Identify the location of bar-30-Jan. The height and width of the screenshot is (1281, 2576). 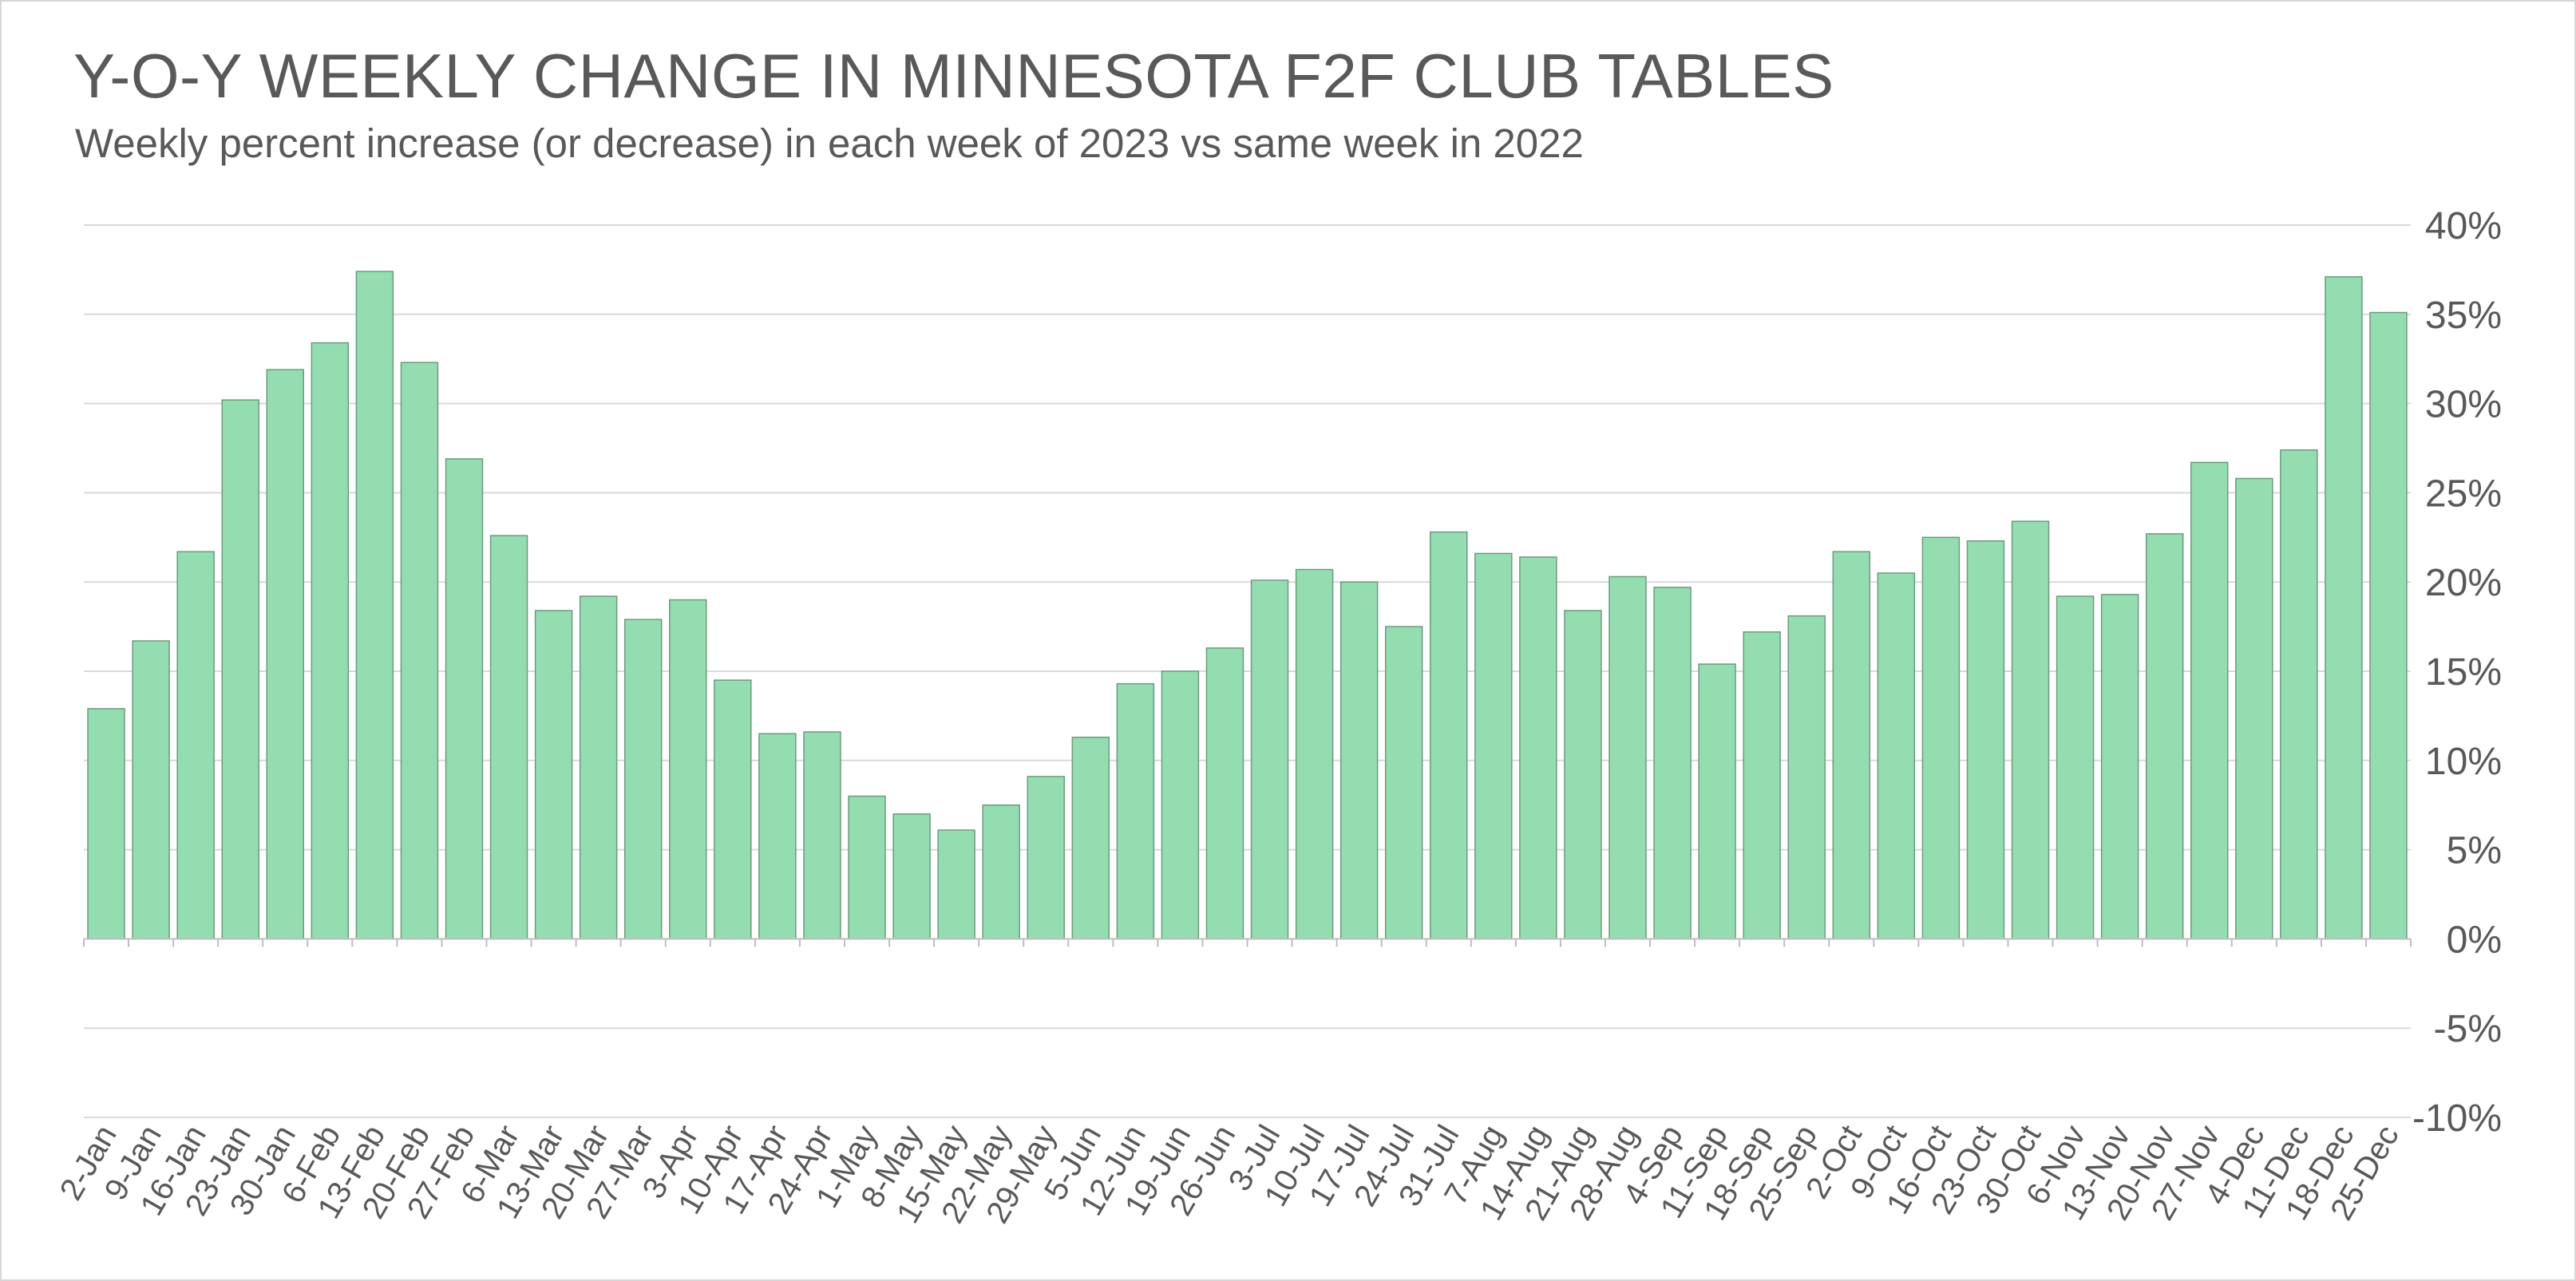
(285, 655).